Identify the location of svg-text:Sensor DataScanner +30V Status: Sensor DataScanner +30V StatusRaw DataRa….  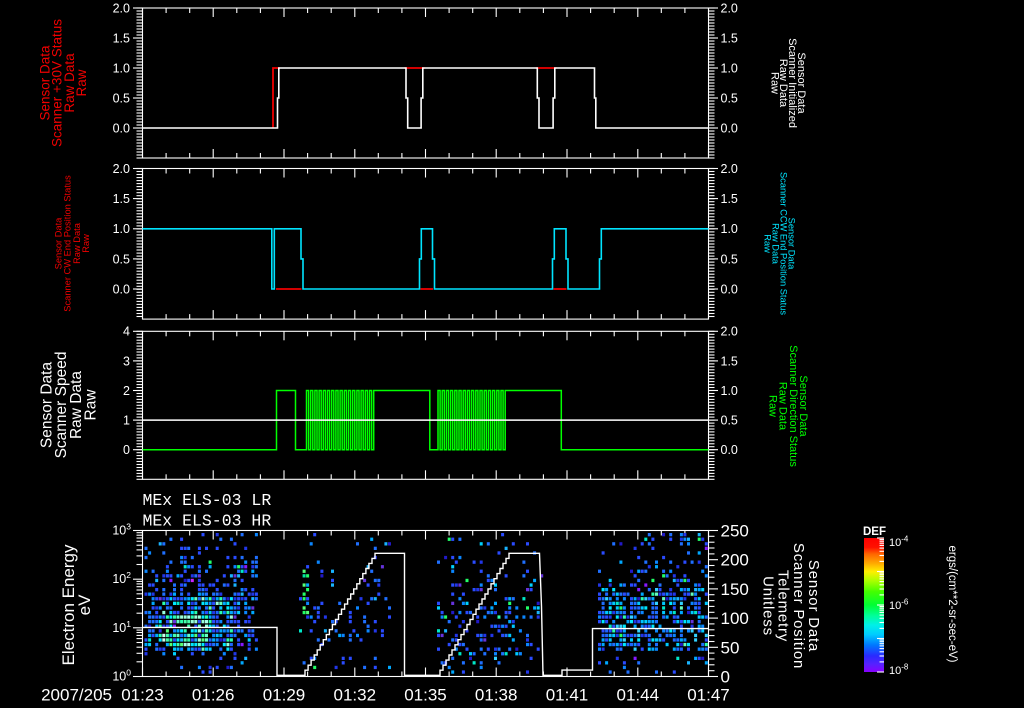
(63, 83).